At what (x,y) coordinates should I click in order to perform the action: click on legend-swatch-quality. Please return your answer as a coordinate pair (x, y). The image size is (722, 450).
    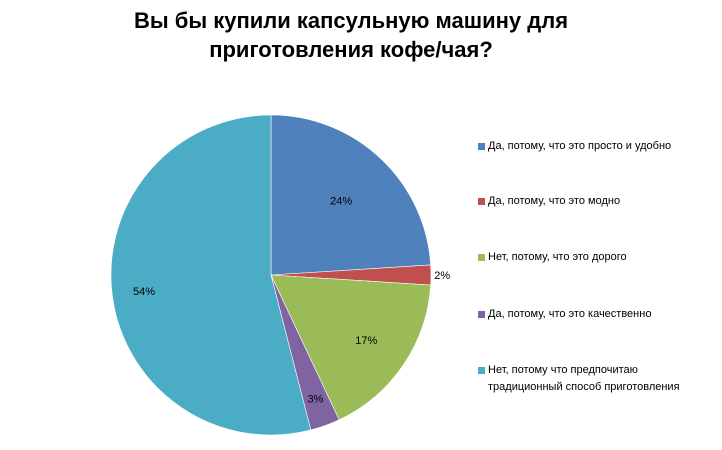
    Looking at the image, I should click on (481, 314).